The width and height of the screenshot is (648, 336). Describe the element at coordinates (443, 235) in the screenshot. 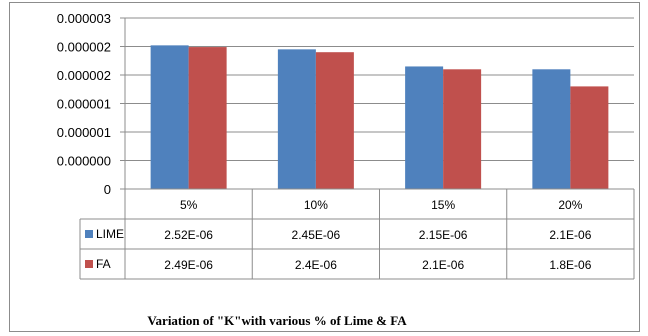

I see `data-label: 2.15E-06` at that location.